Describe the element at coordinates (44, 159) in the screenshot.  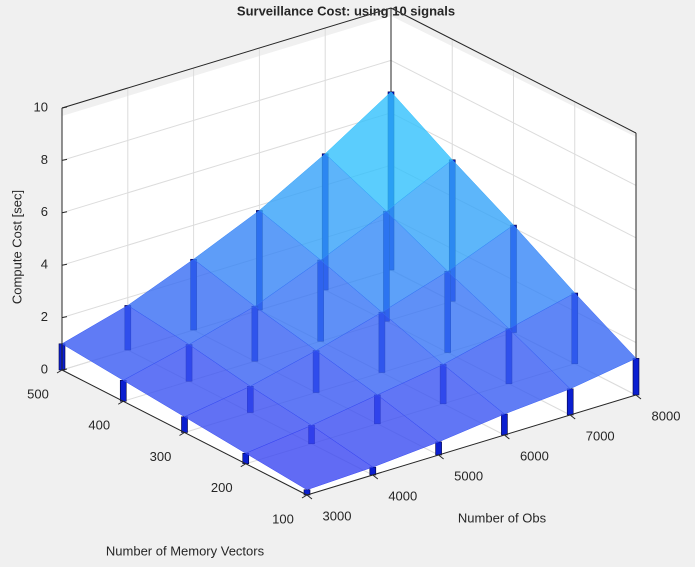
I see `z-tick-label: 8` at that location.